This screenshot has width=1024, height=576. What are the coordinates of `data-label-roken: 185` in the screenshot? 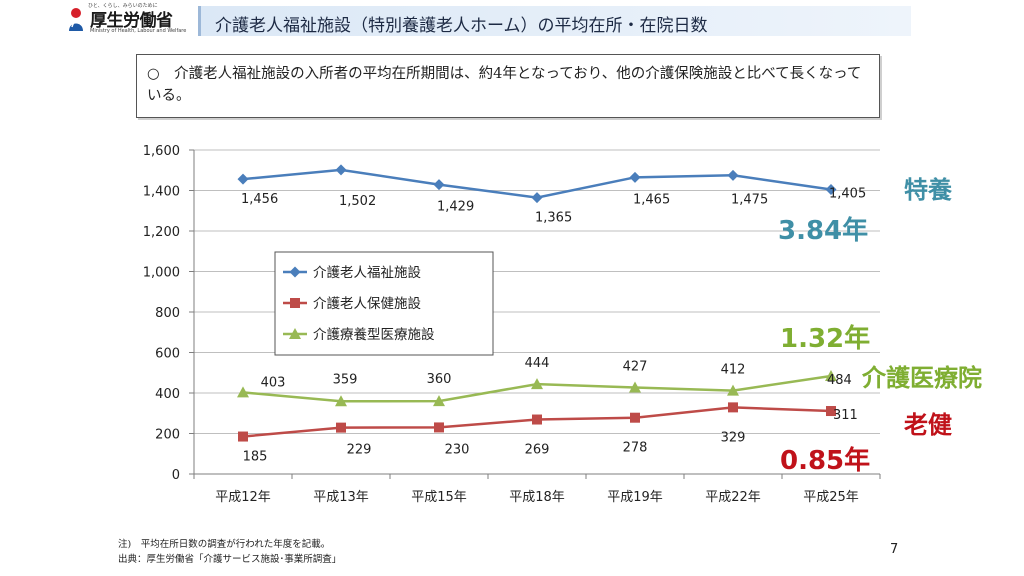 It's located at (255, 457).